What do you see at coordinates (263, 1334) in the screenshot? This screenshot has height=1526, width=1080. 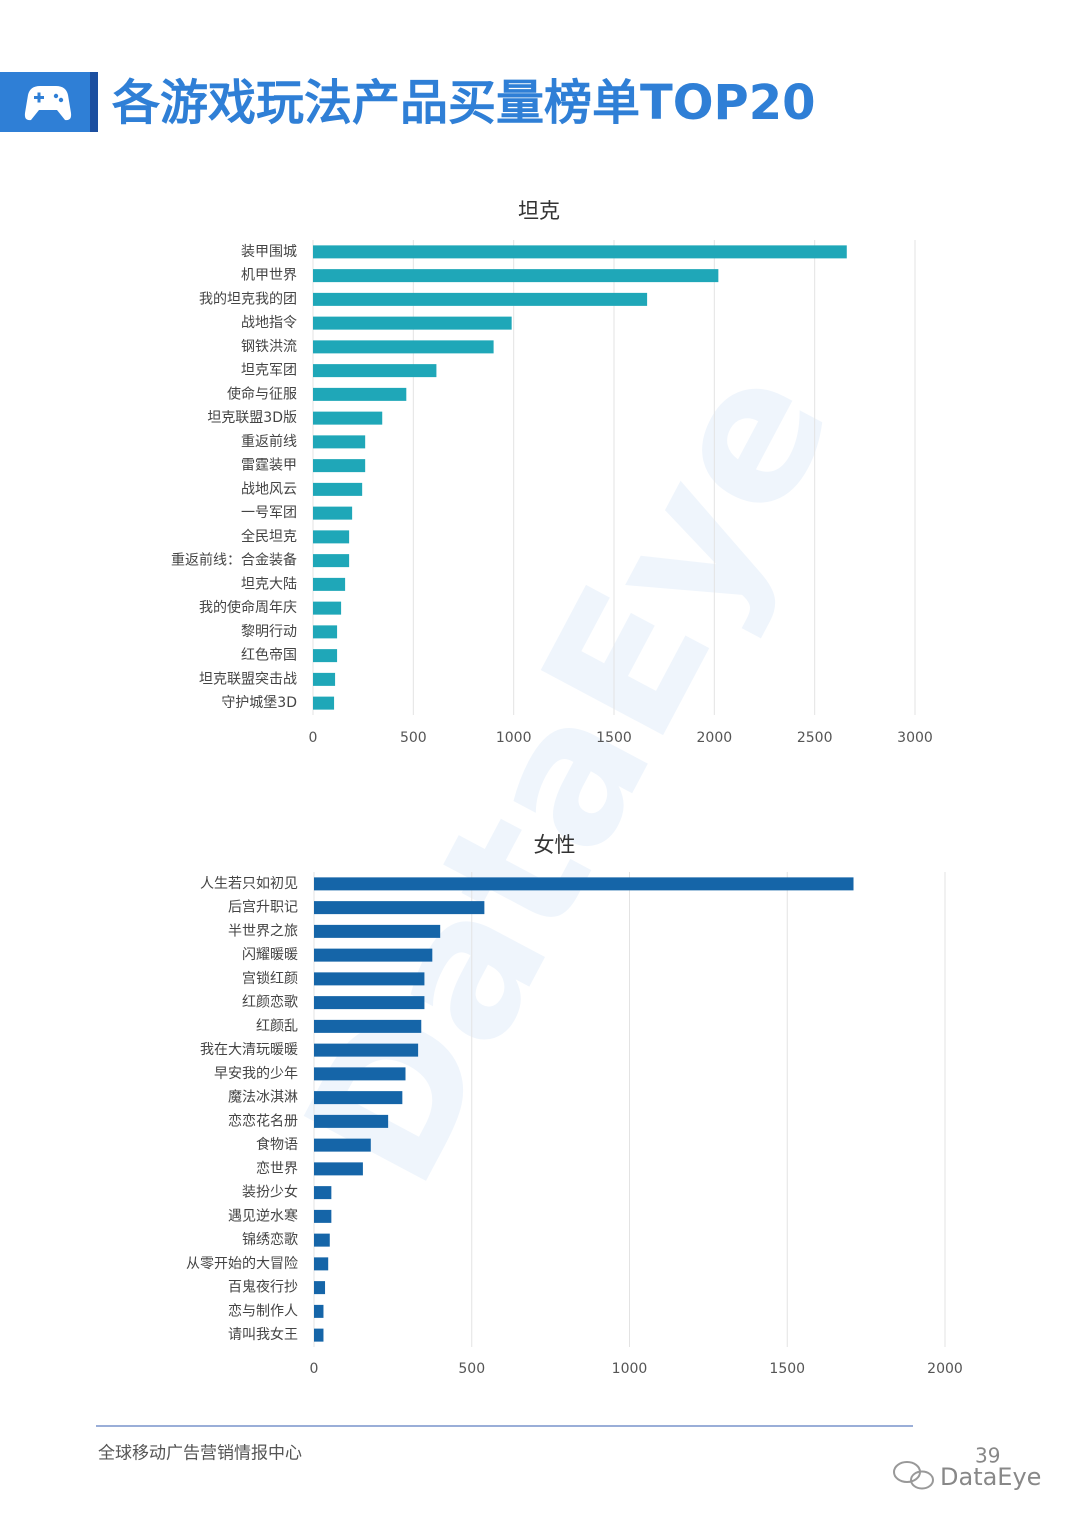 I see `y-tick-label: 请叫我女王` at bounding box center [263, 1334].